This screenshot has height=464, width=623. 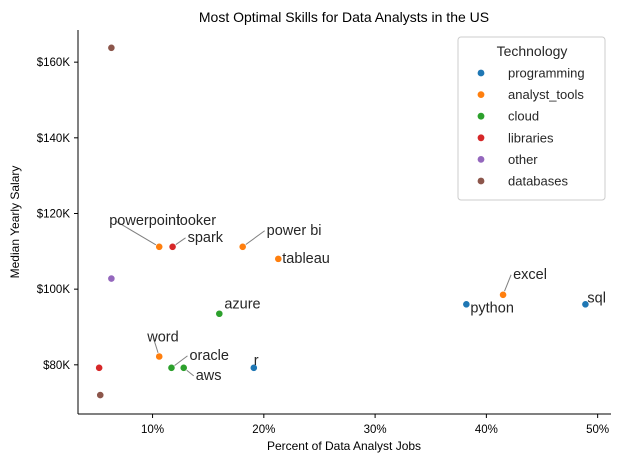 What do you see at coordinates (546, 94) in the screenshot?
I see `legend-label: analyst_tools` at bounding box center [546, 94].